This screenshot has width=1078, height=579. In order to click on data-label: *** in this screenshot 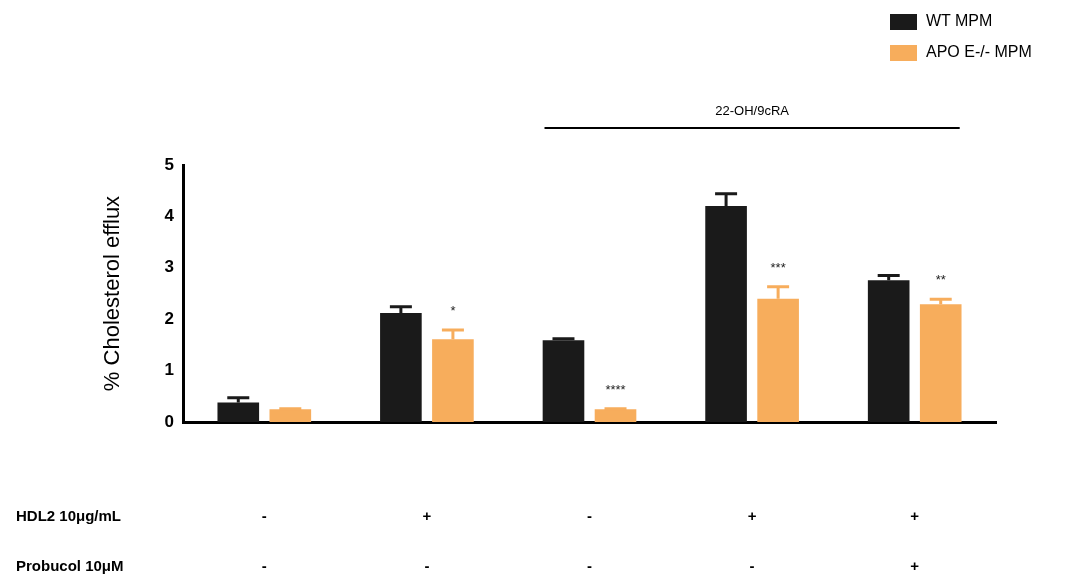, I will do `click(778, 267)`.